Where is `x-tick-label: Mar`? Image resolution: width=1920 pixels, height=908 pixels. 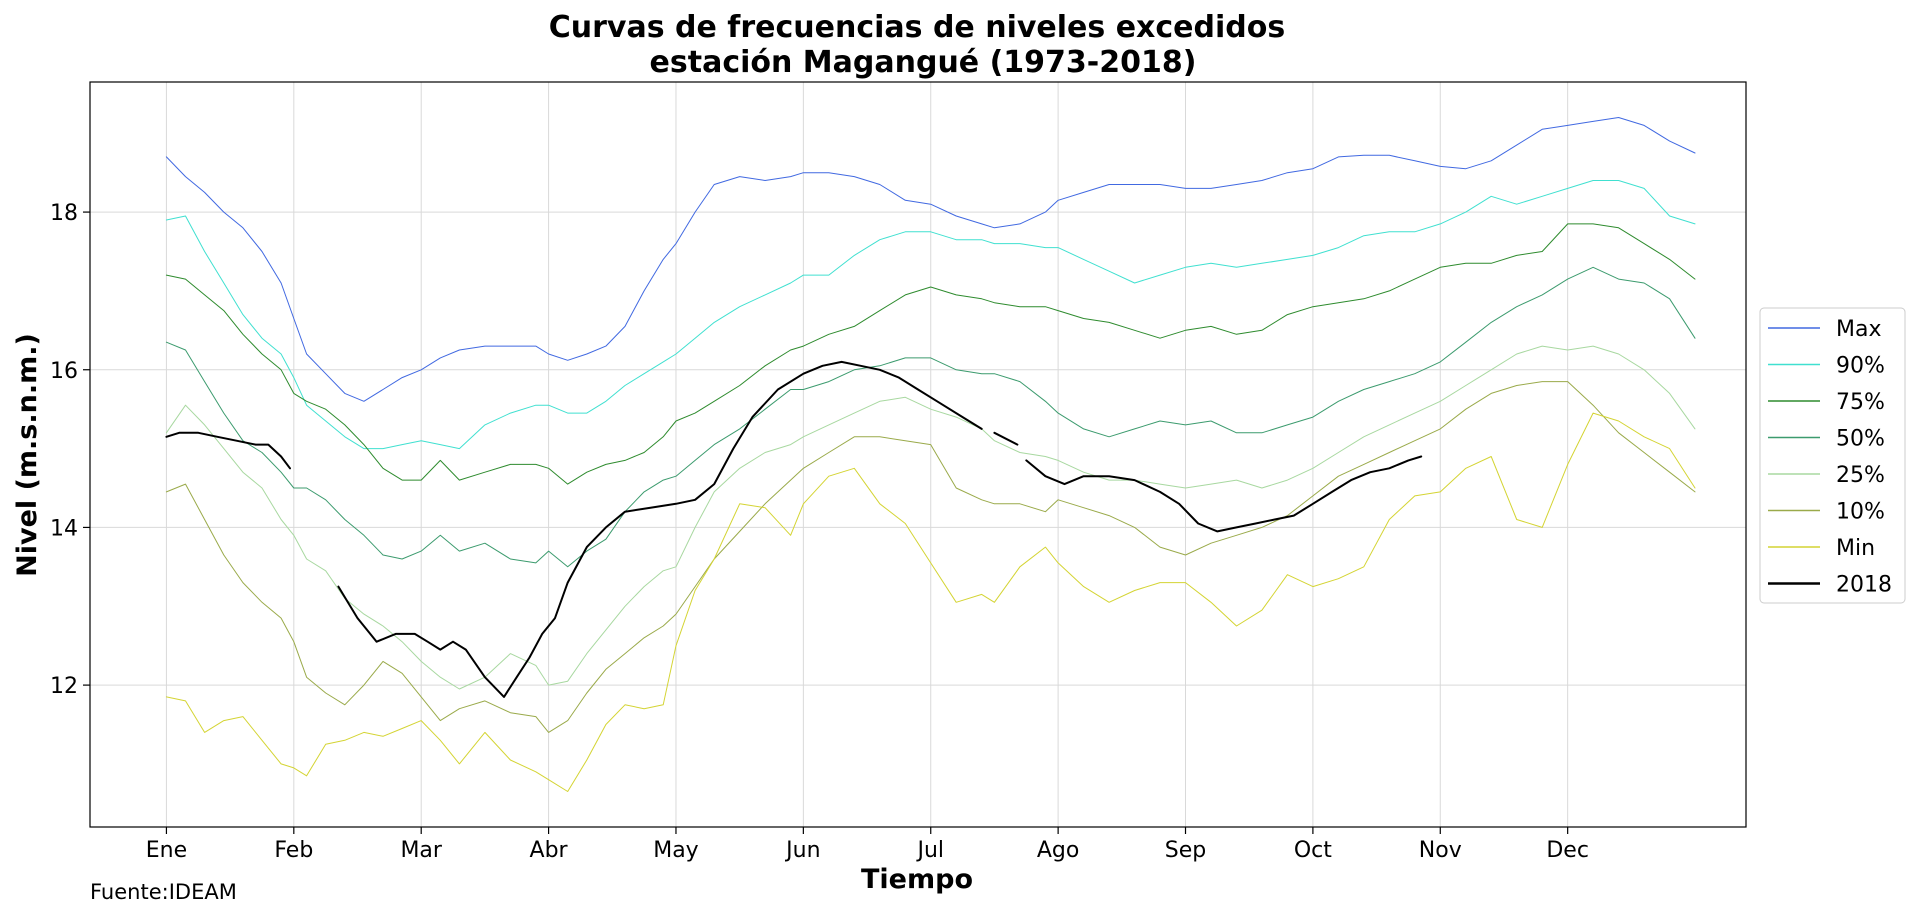
x-tick-label: Mar is located at coordinates (421, 850).